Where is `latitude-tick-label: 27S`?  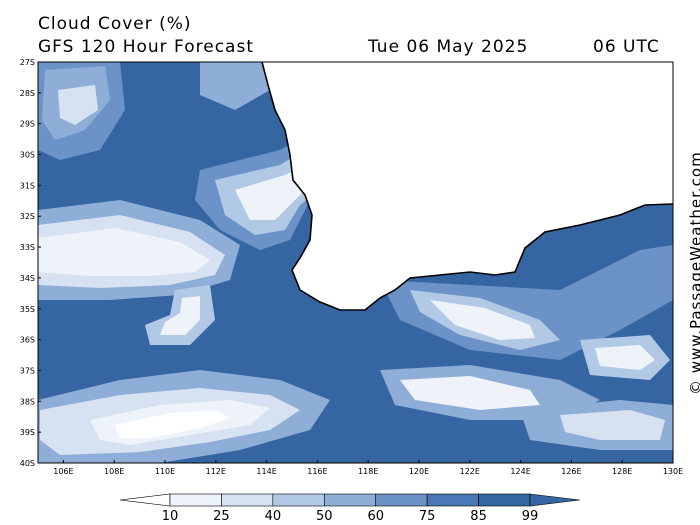
latitude-tick-label: 27S is located at coordinates (27, 62).